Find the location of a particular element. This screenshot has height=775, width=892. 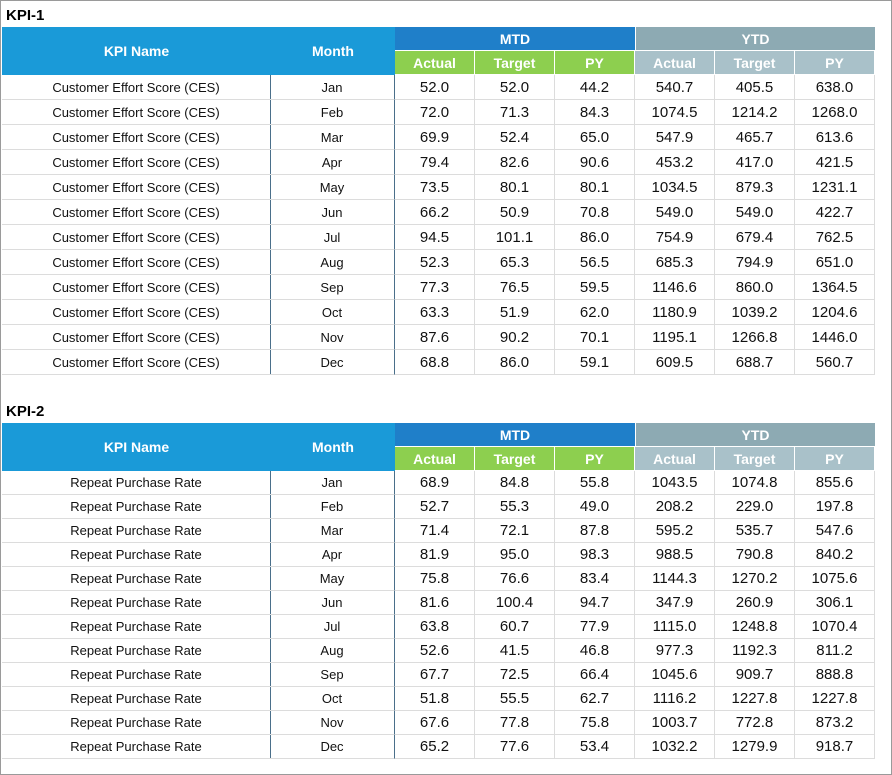

value-cell: 860.0 is located at coordinates (755, 287).